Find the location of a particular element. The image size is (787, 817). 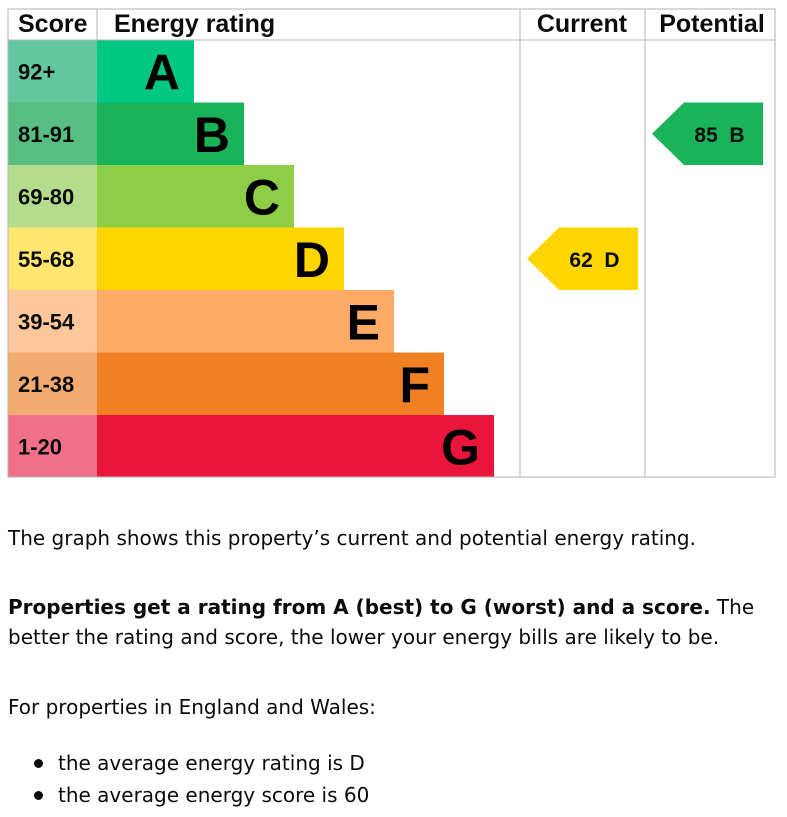

header-current: Current is located at coordinates (582, 24).